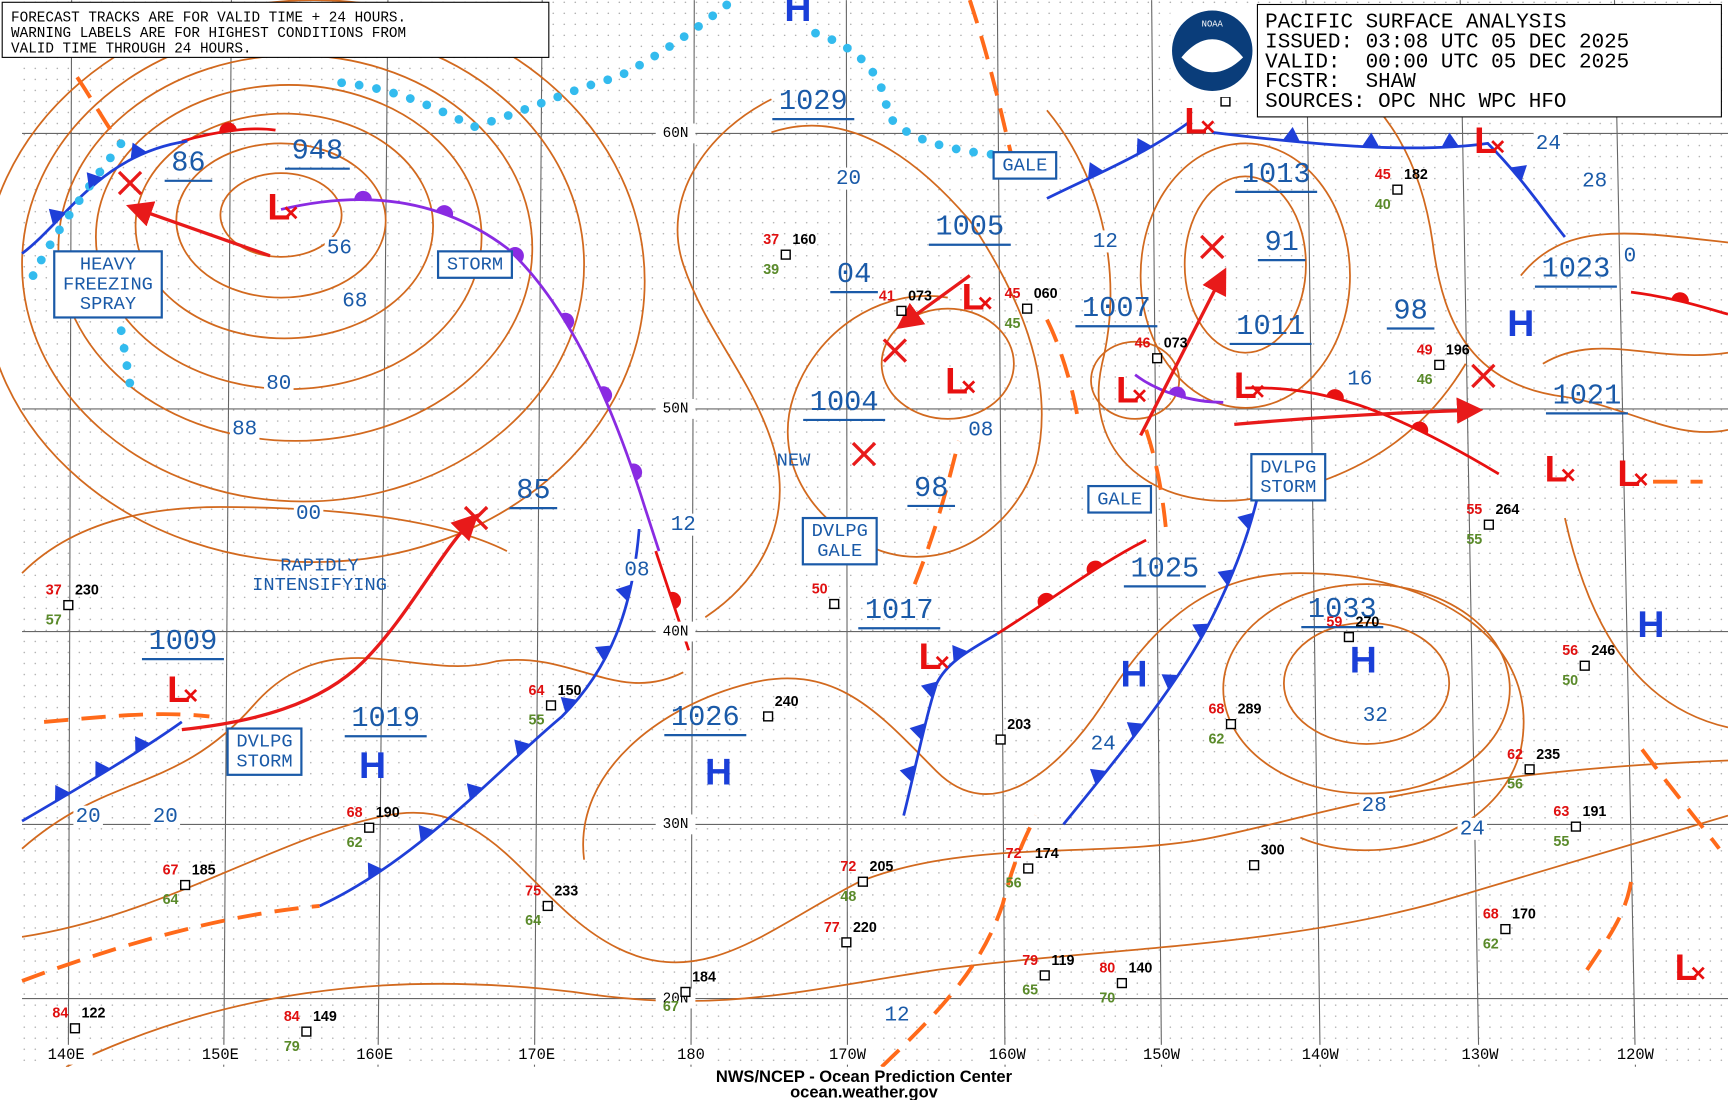 The image size is (1728, 1100). What do you see at coordinates (1162, 1055) in the screenshot?
I see `lon-label: 150W` at bounding box center [1162, 1055].